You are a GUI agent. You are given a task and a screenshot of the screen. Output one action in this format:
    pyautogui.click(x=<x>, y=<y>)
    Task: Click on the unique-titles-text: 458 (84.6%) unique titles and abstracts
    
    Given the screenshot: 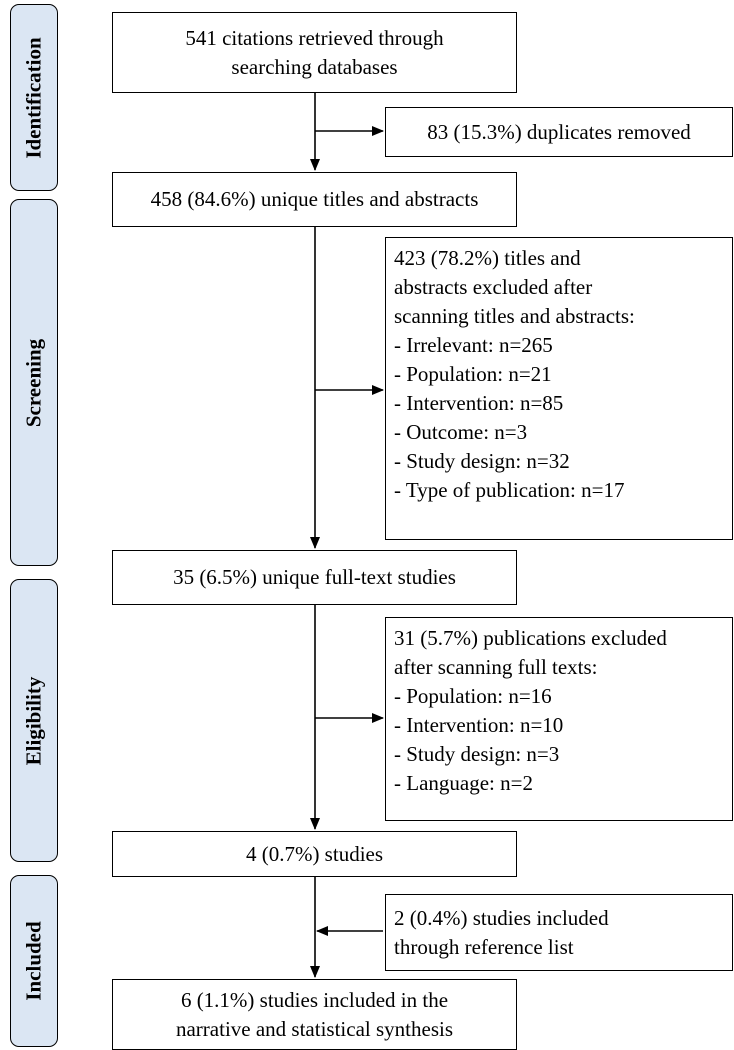 What is the action you would take?
    pyautogui.click(x=314, y=199)
    